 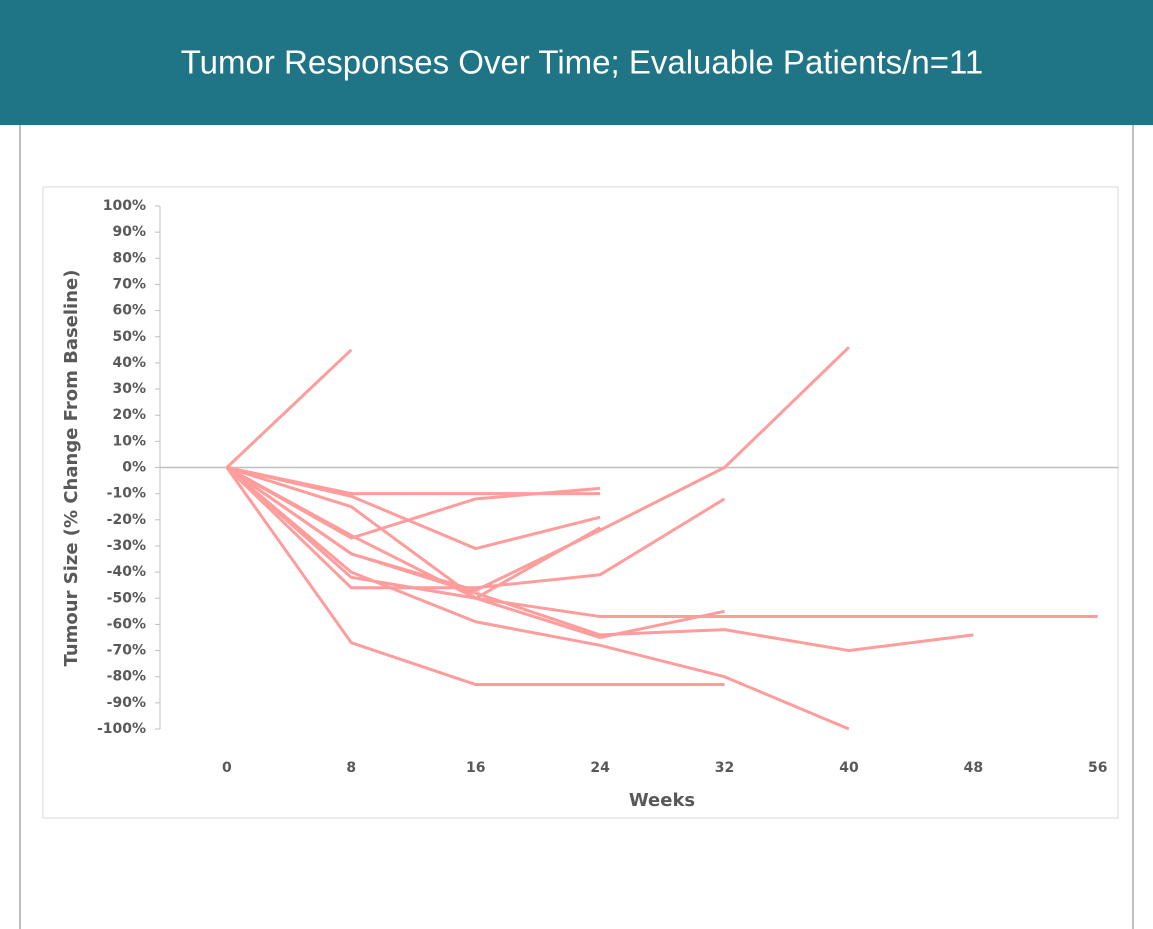 What do you see at coordinates (973, 768) in the screenshot?
I see `x-tick-label: 48` at bounding box center [973, 768].